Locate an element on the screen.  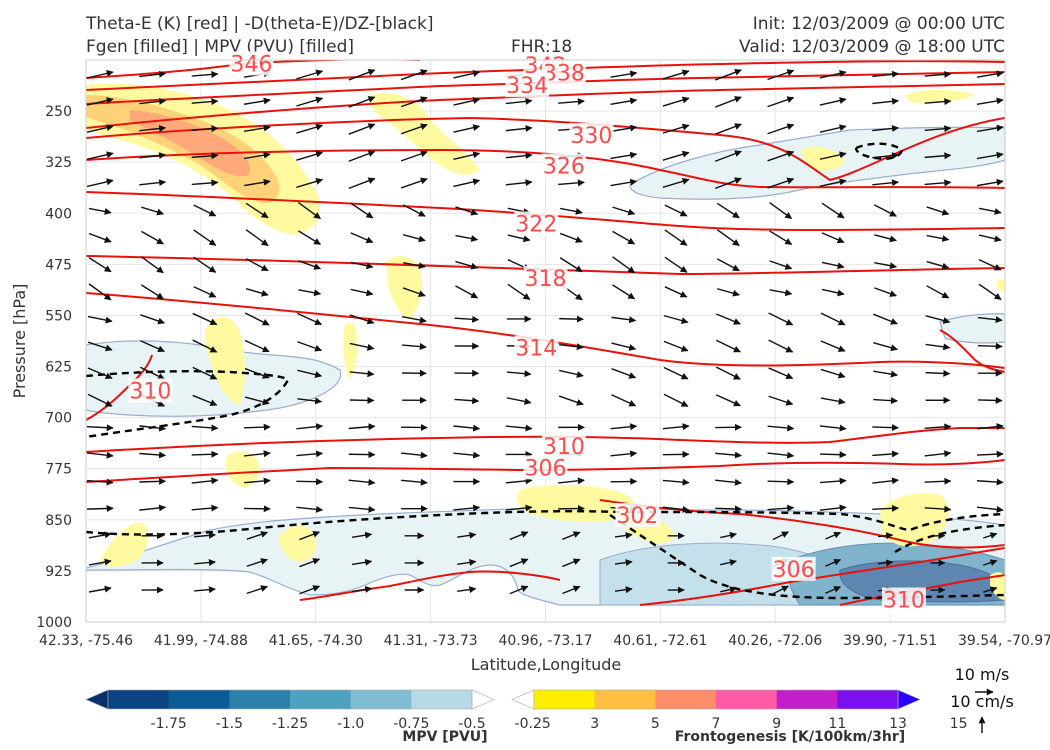
theta-e-label-334: 334 is located at coordinates (527, 86).